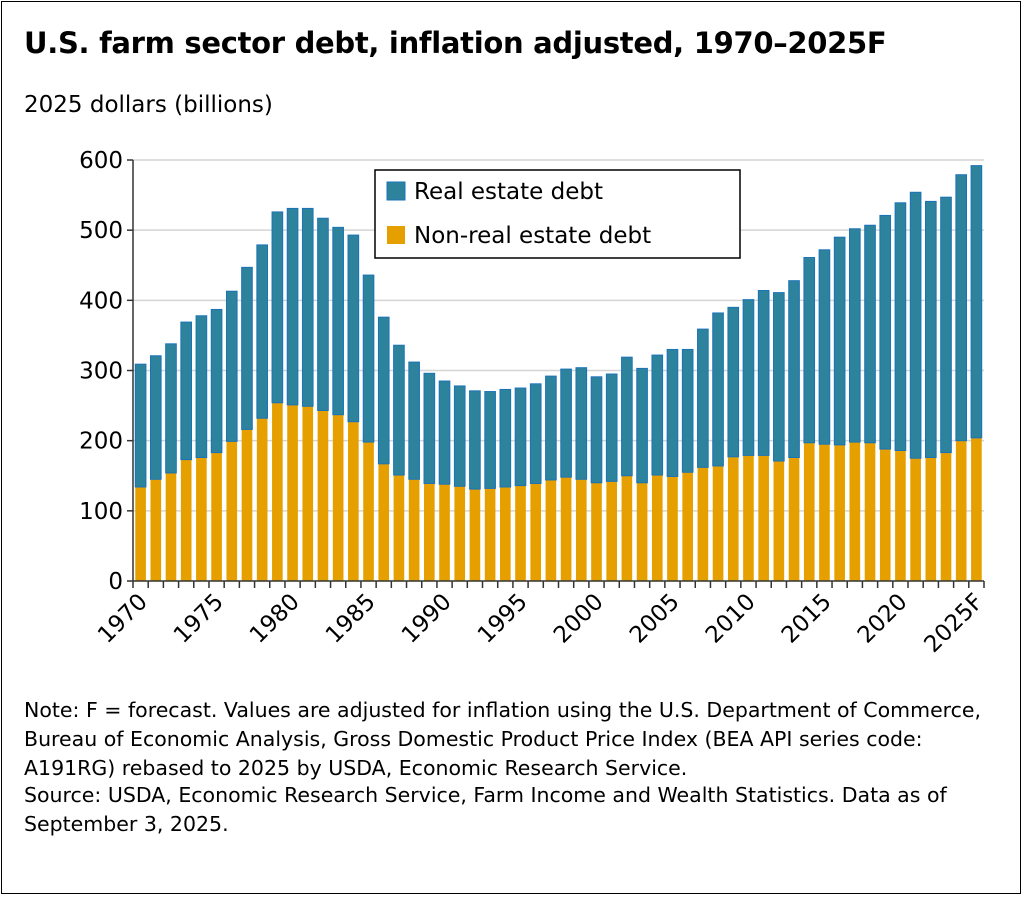 This screenshot has height=897, width=1024. Describe the element at coordinates (292, 492) in the screenshot. I see `bar-non-real-estate-1980` at that location.